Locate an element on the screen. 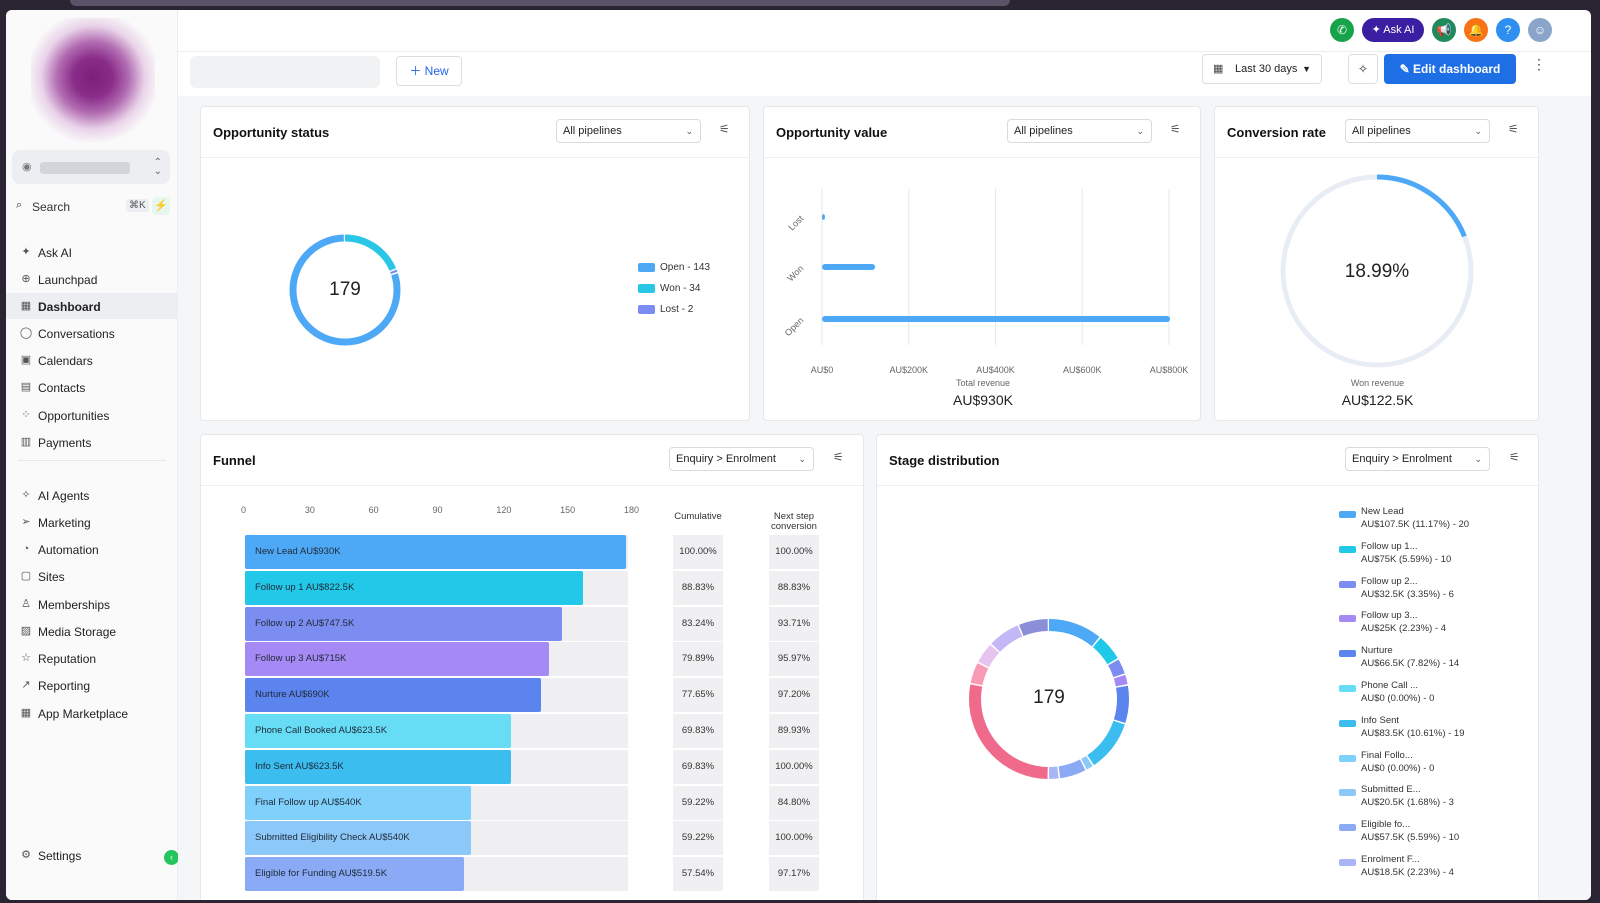  sidebar-item-memberships: ♙ Memberships is located at coordinates (92, 604).